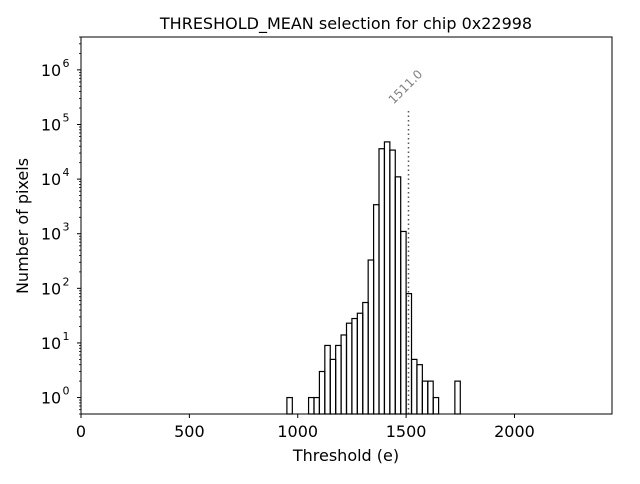 This screenshot has height=484, width=640. I want to click on y-tick-exponent: 5, so click(66, 117).